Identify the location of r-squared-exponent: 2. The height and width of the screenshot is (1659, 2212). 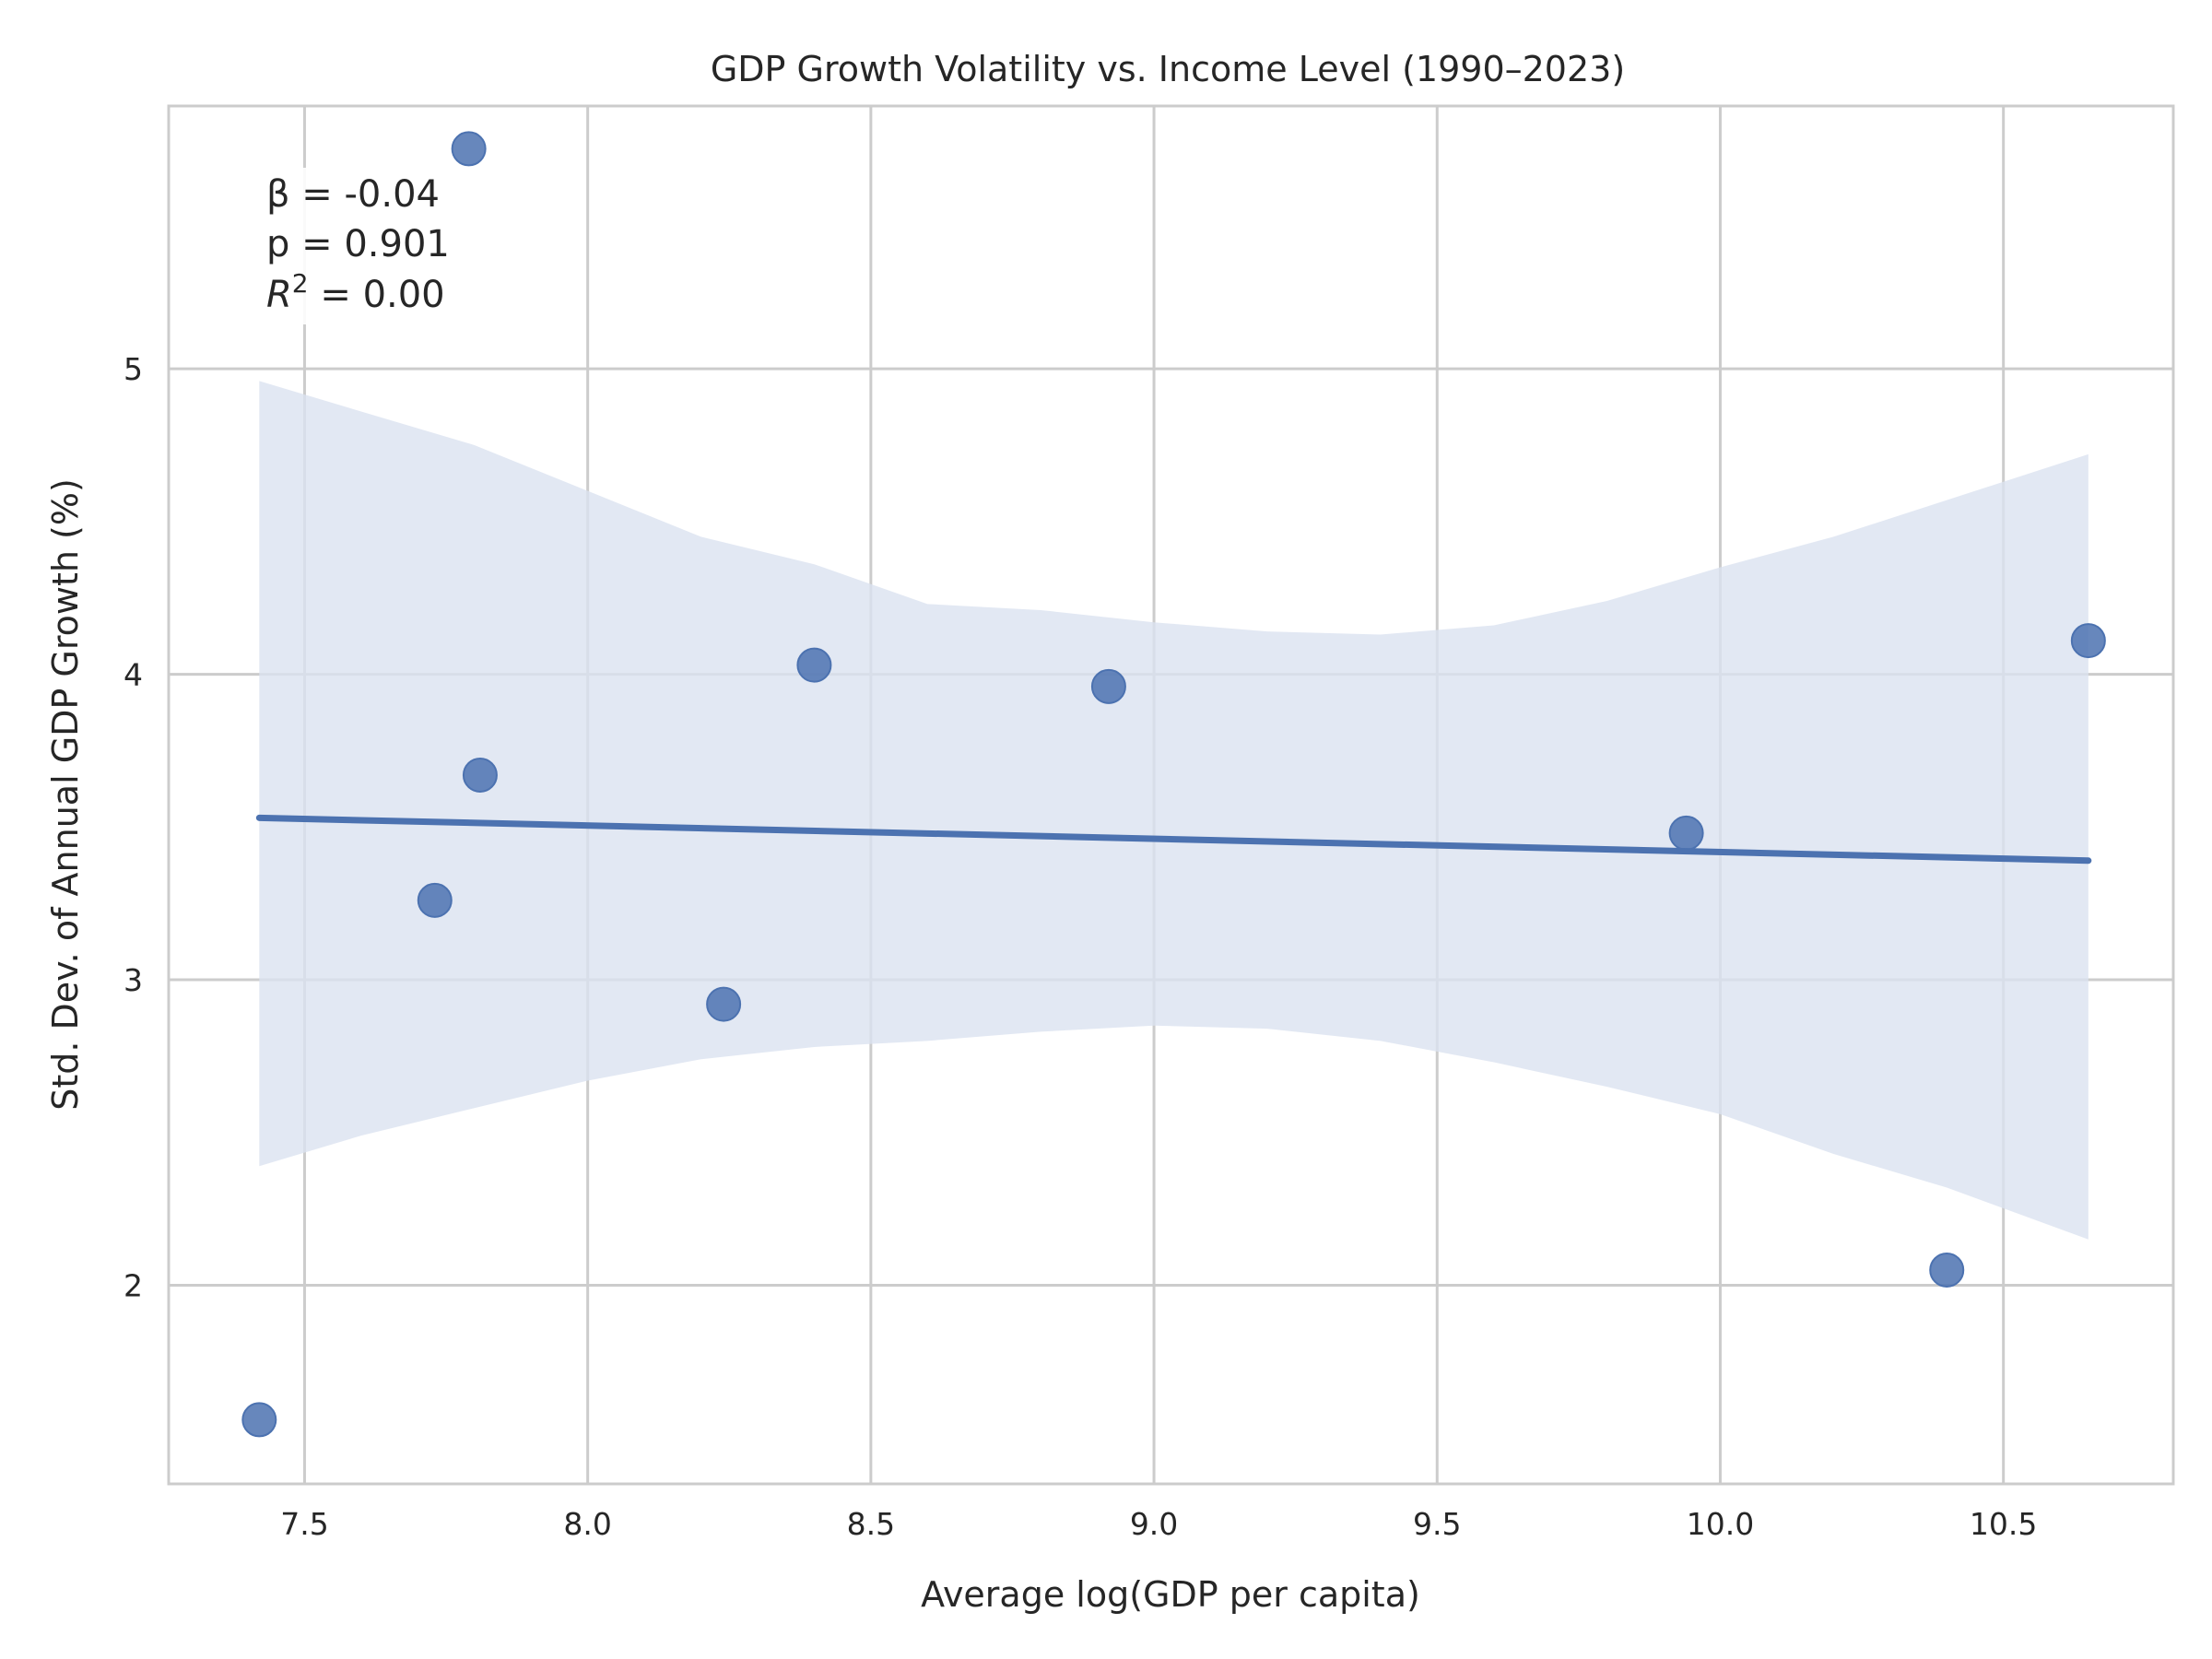
(300, 283).